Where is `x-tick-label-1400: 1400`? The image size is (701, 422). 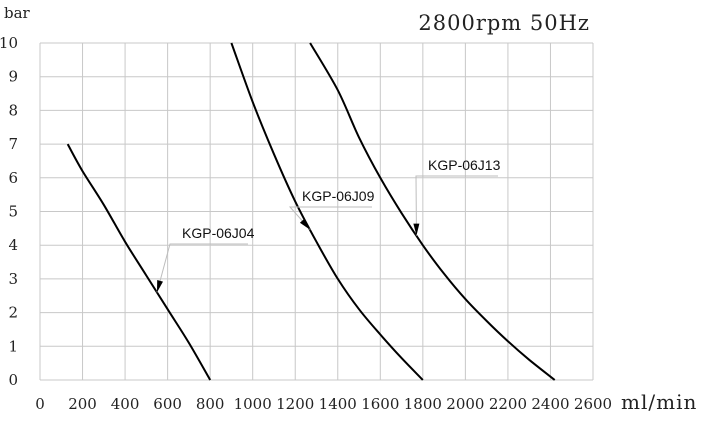 x-tick-label-1400: 1400 is located at coordinates (338, 404).